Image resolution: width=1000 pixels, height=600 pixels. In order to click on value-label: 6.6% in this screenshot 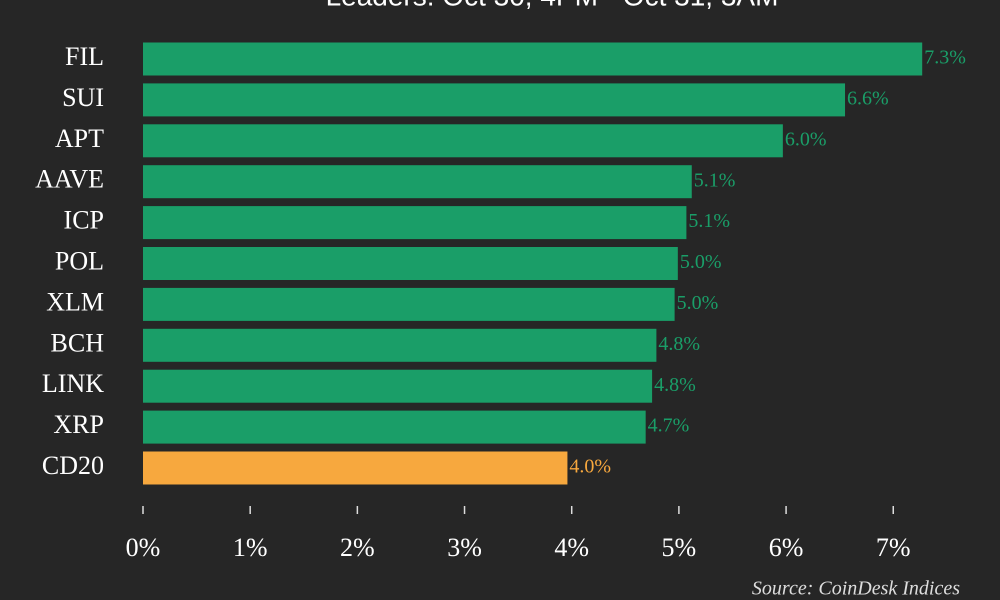, I will do `click(868, 98)`.